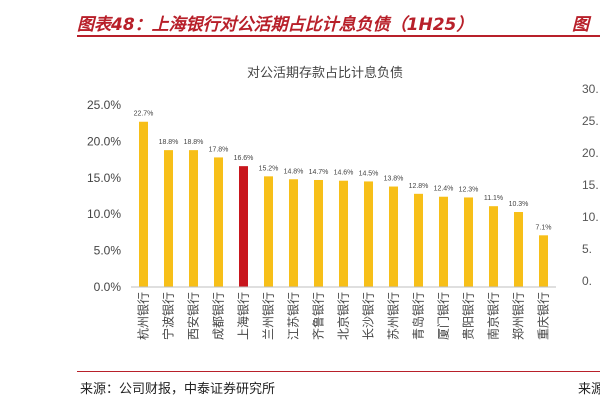  I want to click on x-tick-label: 宁波银行, so click(168, 316).